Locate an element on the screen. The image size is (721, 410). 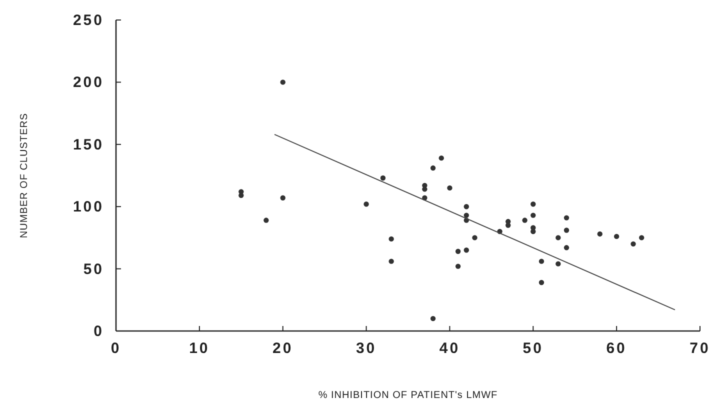
y-tick-label: 0 is located at coordinates (99, 331).